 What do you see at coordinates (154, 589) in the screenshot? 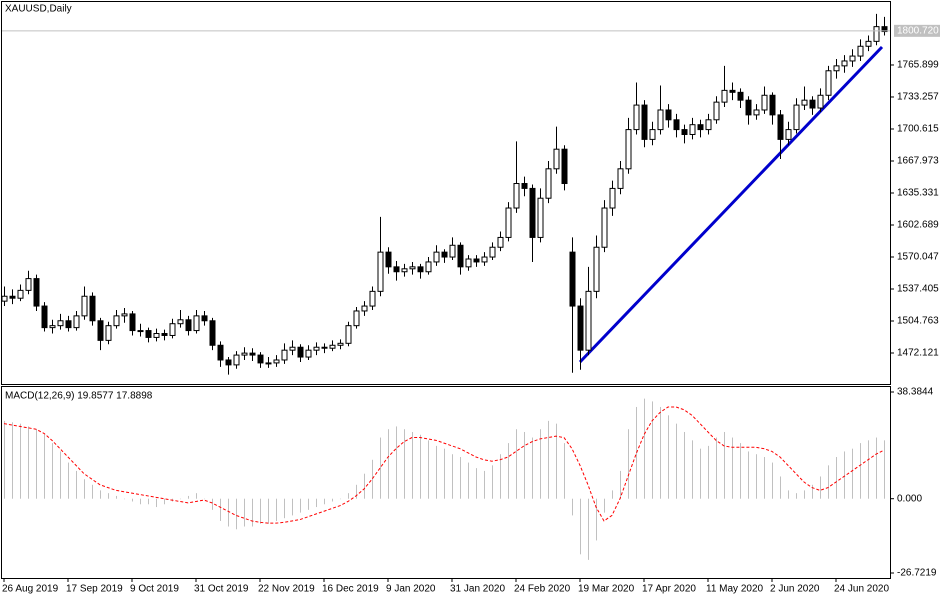
I see `x-tick-label: 9 Oct 2019` at bounding box center [154, 589].